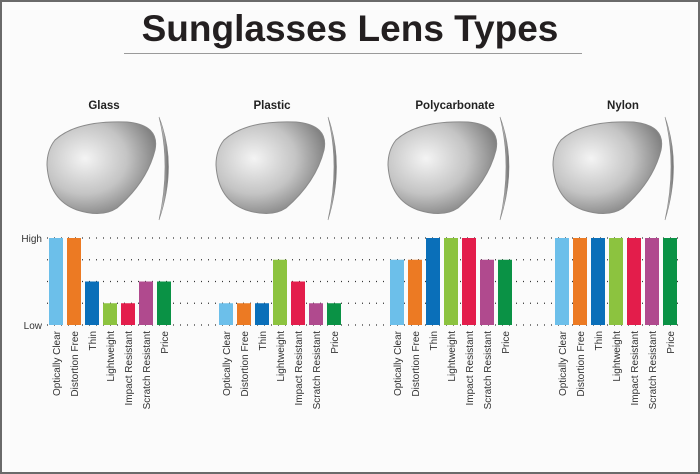 The height and width of the screenshot is (474, 700). I want to click on title-divider, so click(353, 53).